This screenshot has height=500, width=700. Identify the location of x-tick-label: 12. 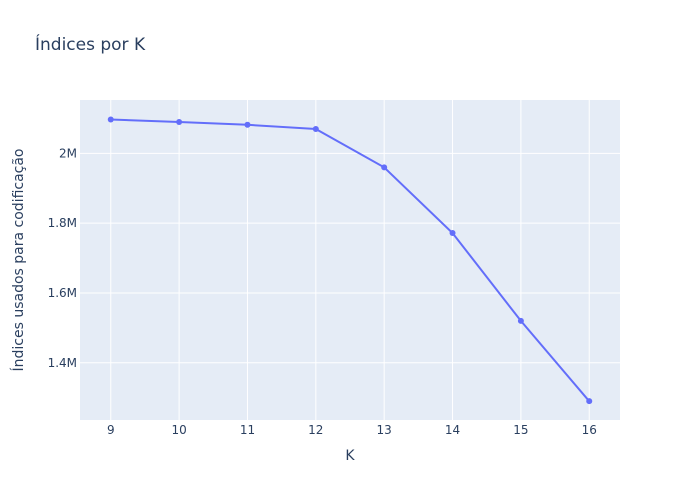
(315, 430).